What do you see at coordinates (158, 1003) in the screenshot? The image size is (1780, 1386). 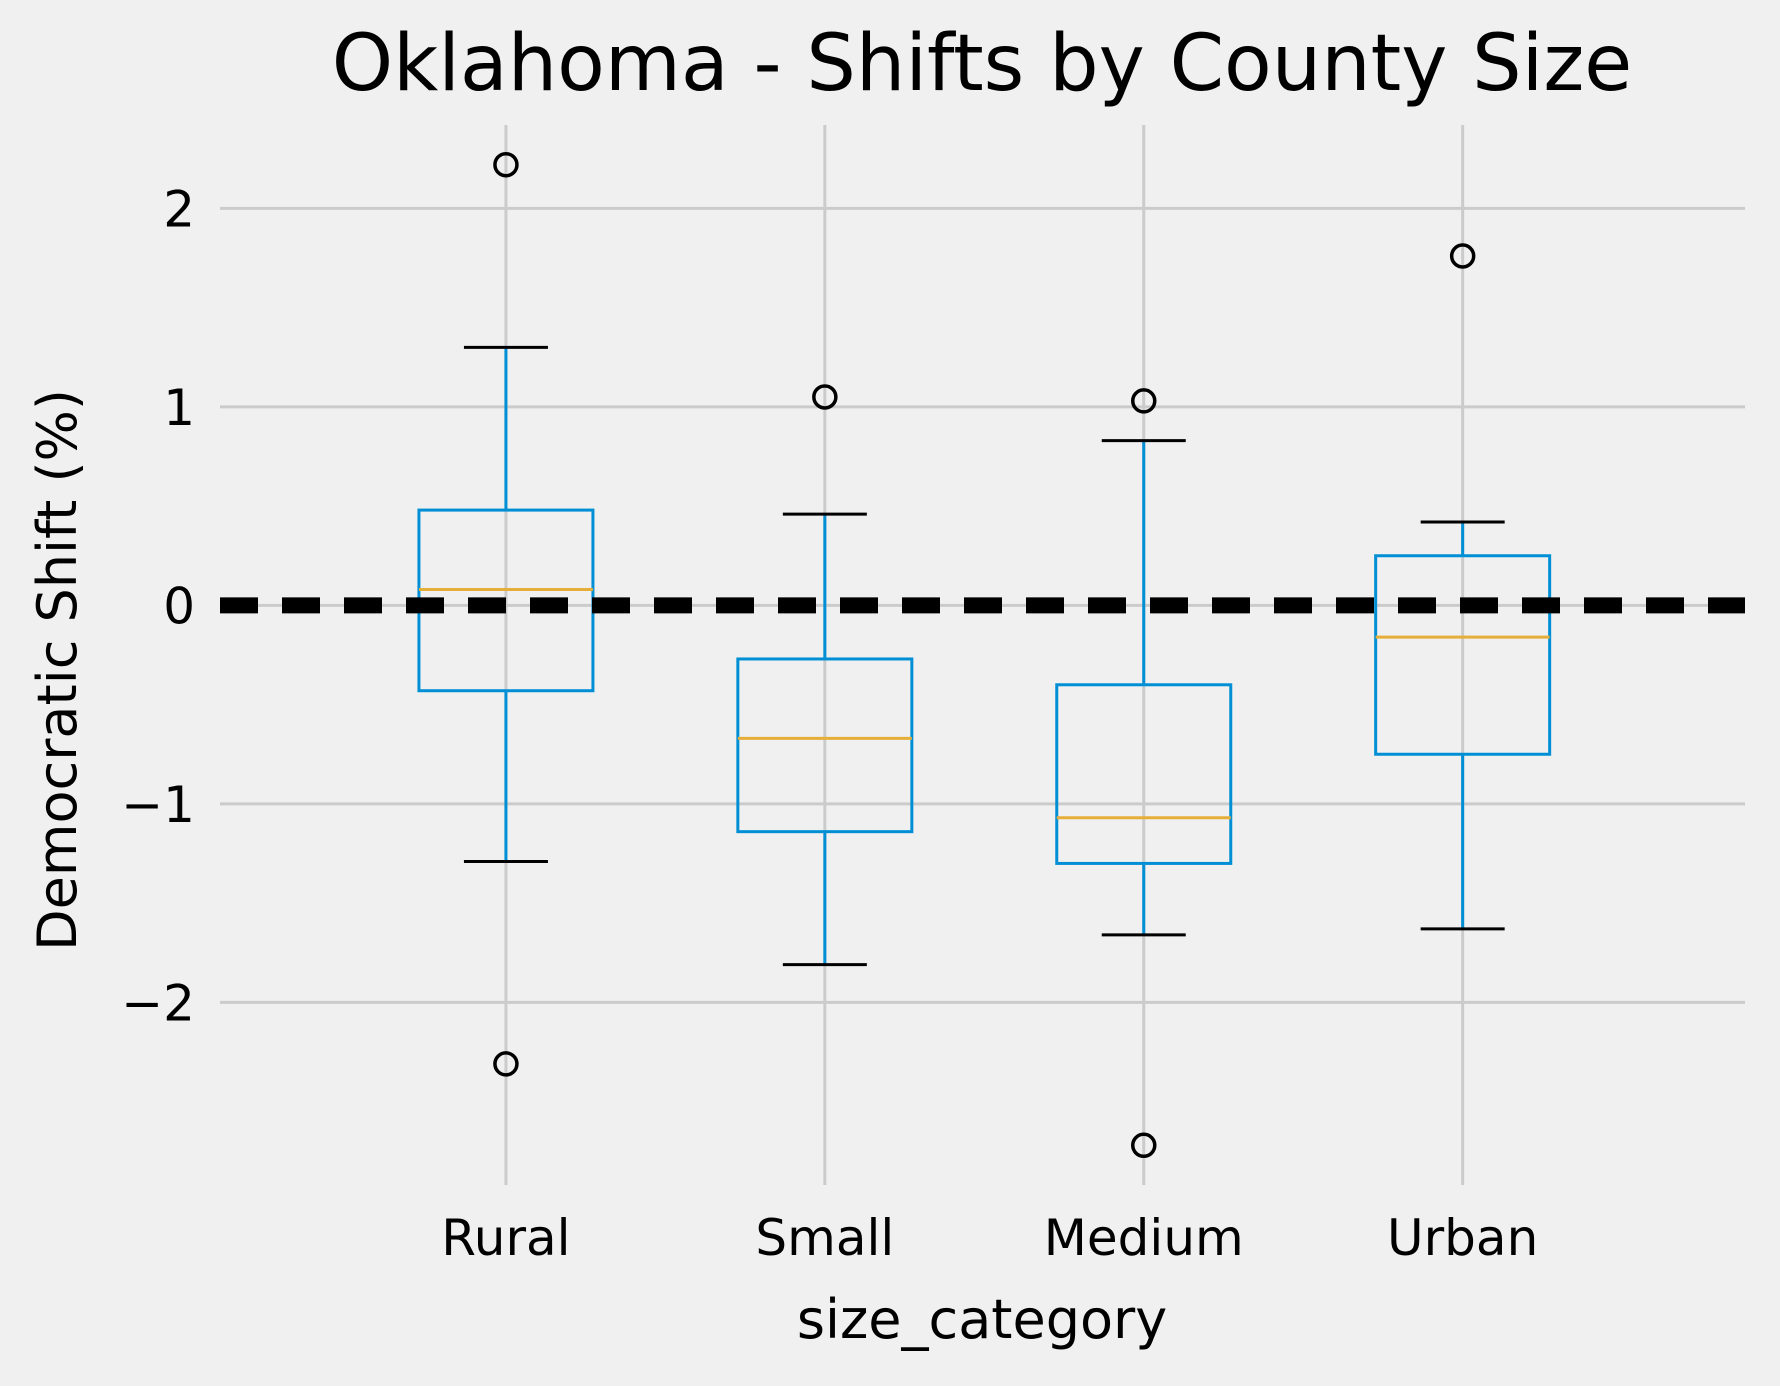 I see `y-tick-label: −2` at bounding box center [158, 1003].